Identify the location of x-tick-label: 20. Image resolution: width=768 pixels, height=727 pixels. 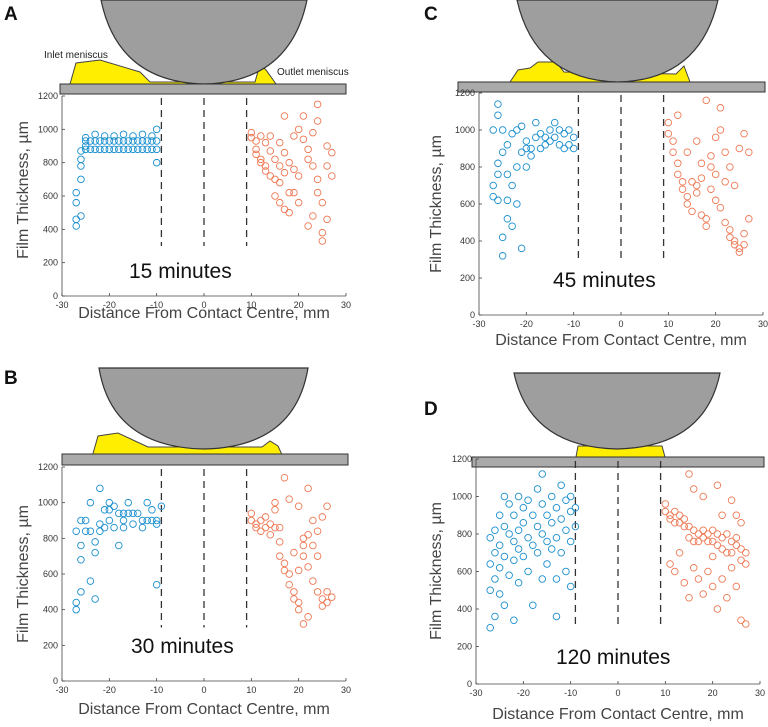
(299, 690).